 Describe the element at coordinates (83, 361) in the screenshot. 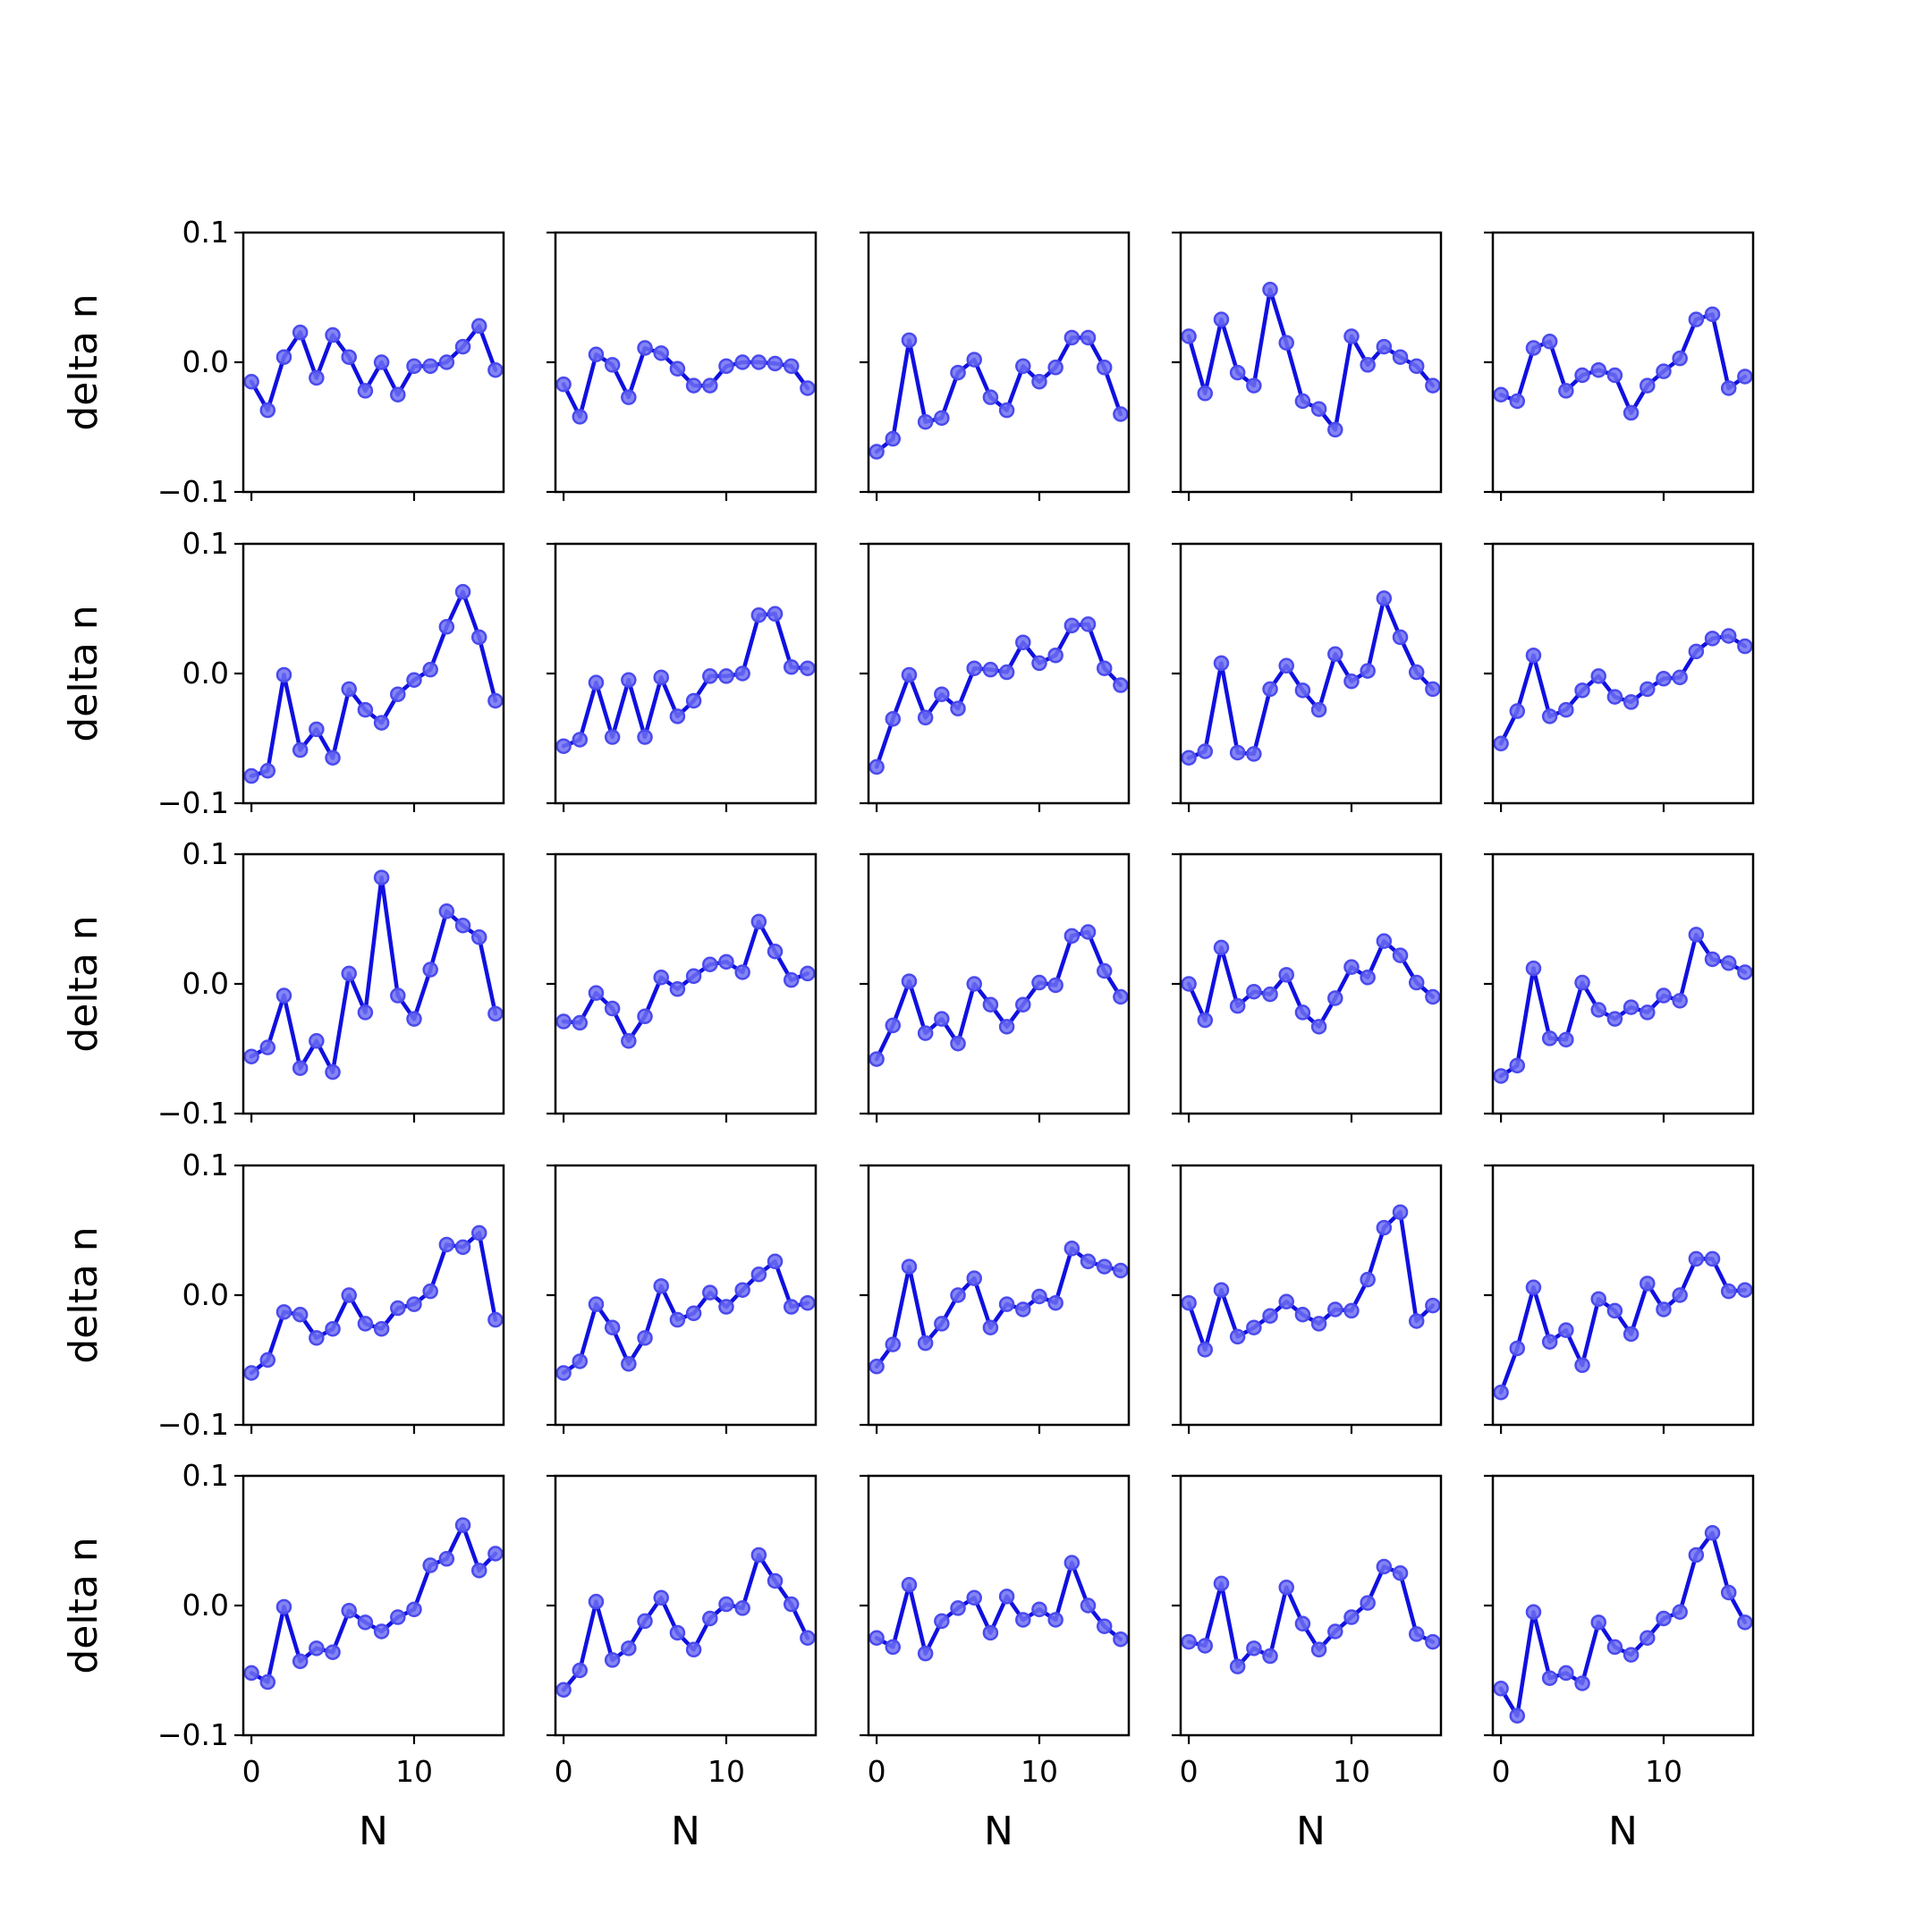

I see `y-axis-label: delta n` at that location.